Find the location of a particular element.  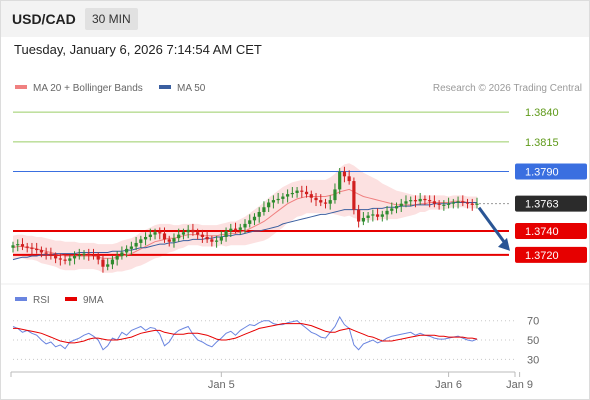

legend-label: RSI is located at coordinates (41, 300).